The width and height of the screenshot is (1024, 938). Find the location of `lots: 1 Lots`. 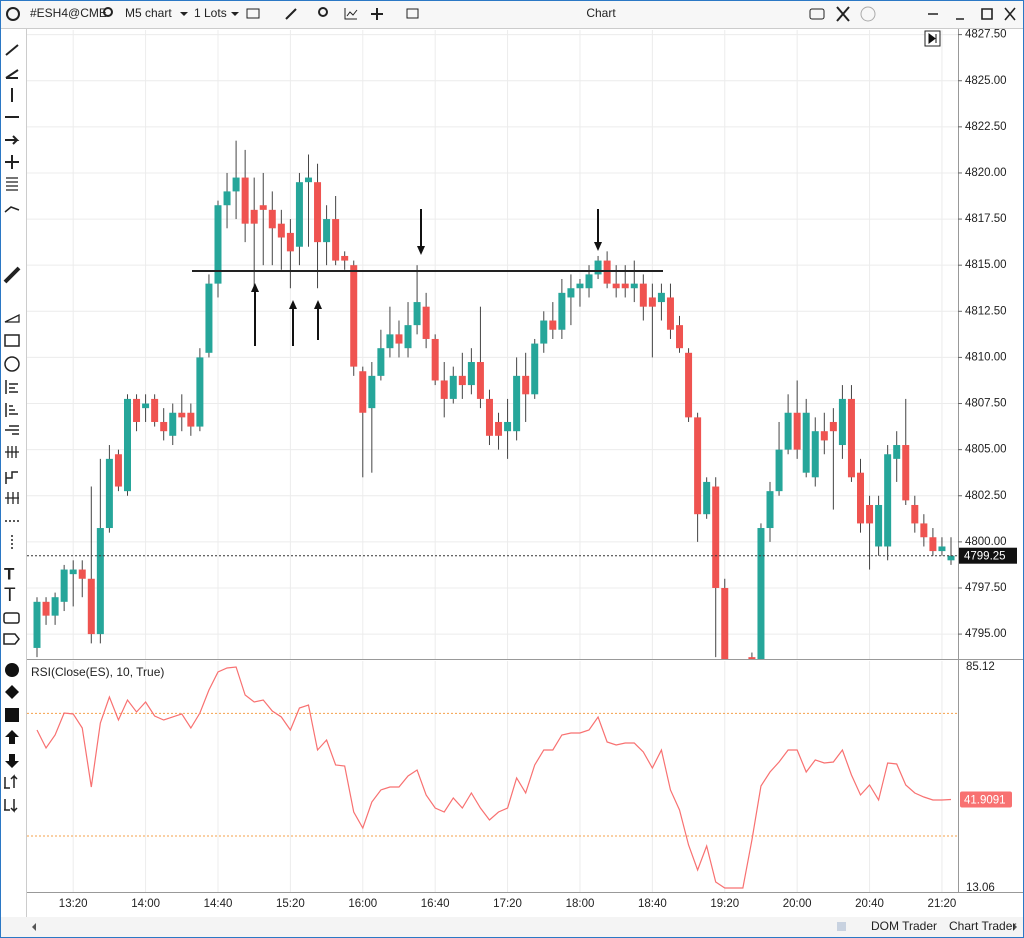

lots: 1 Lots is located at coordinates (210, 13).